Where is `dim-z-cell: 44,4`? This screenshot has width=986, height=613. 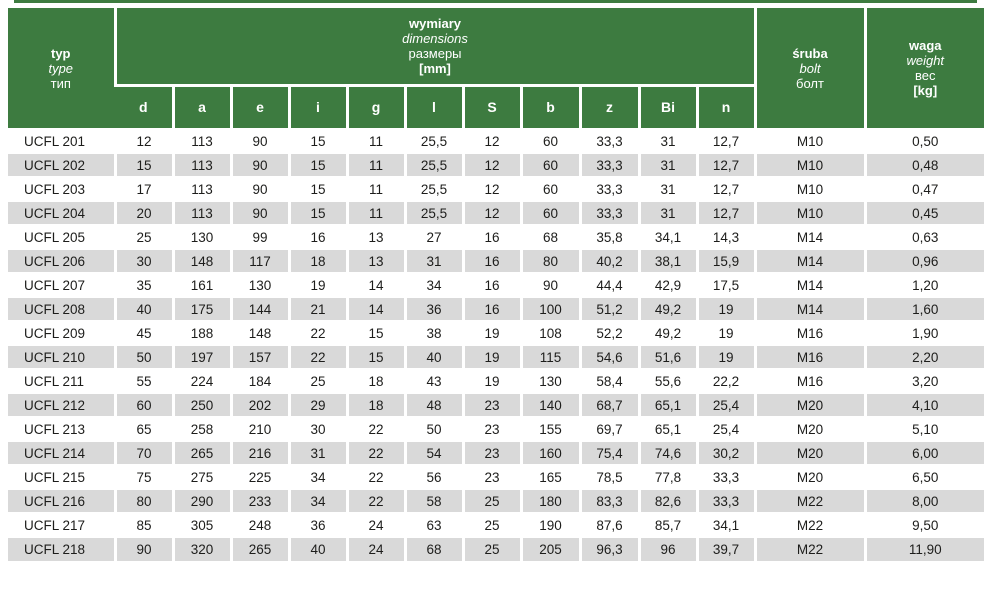 dim-z-cell: 44,4 is located at coordinates (608, 284).